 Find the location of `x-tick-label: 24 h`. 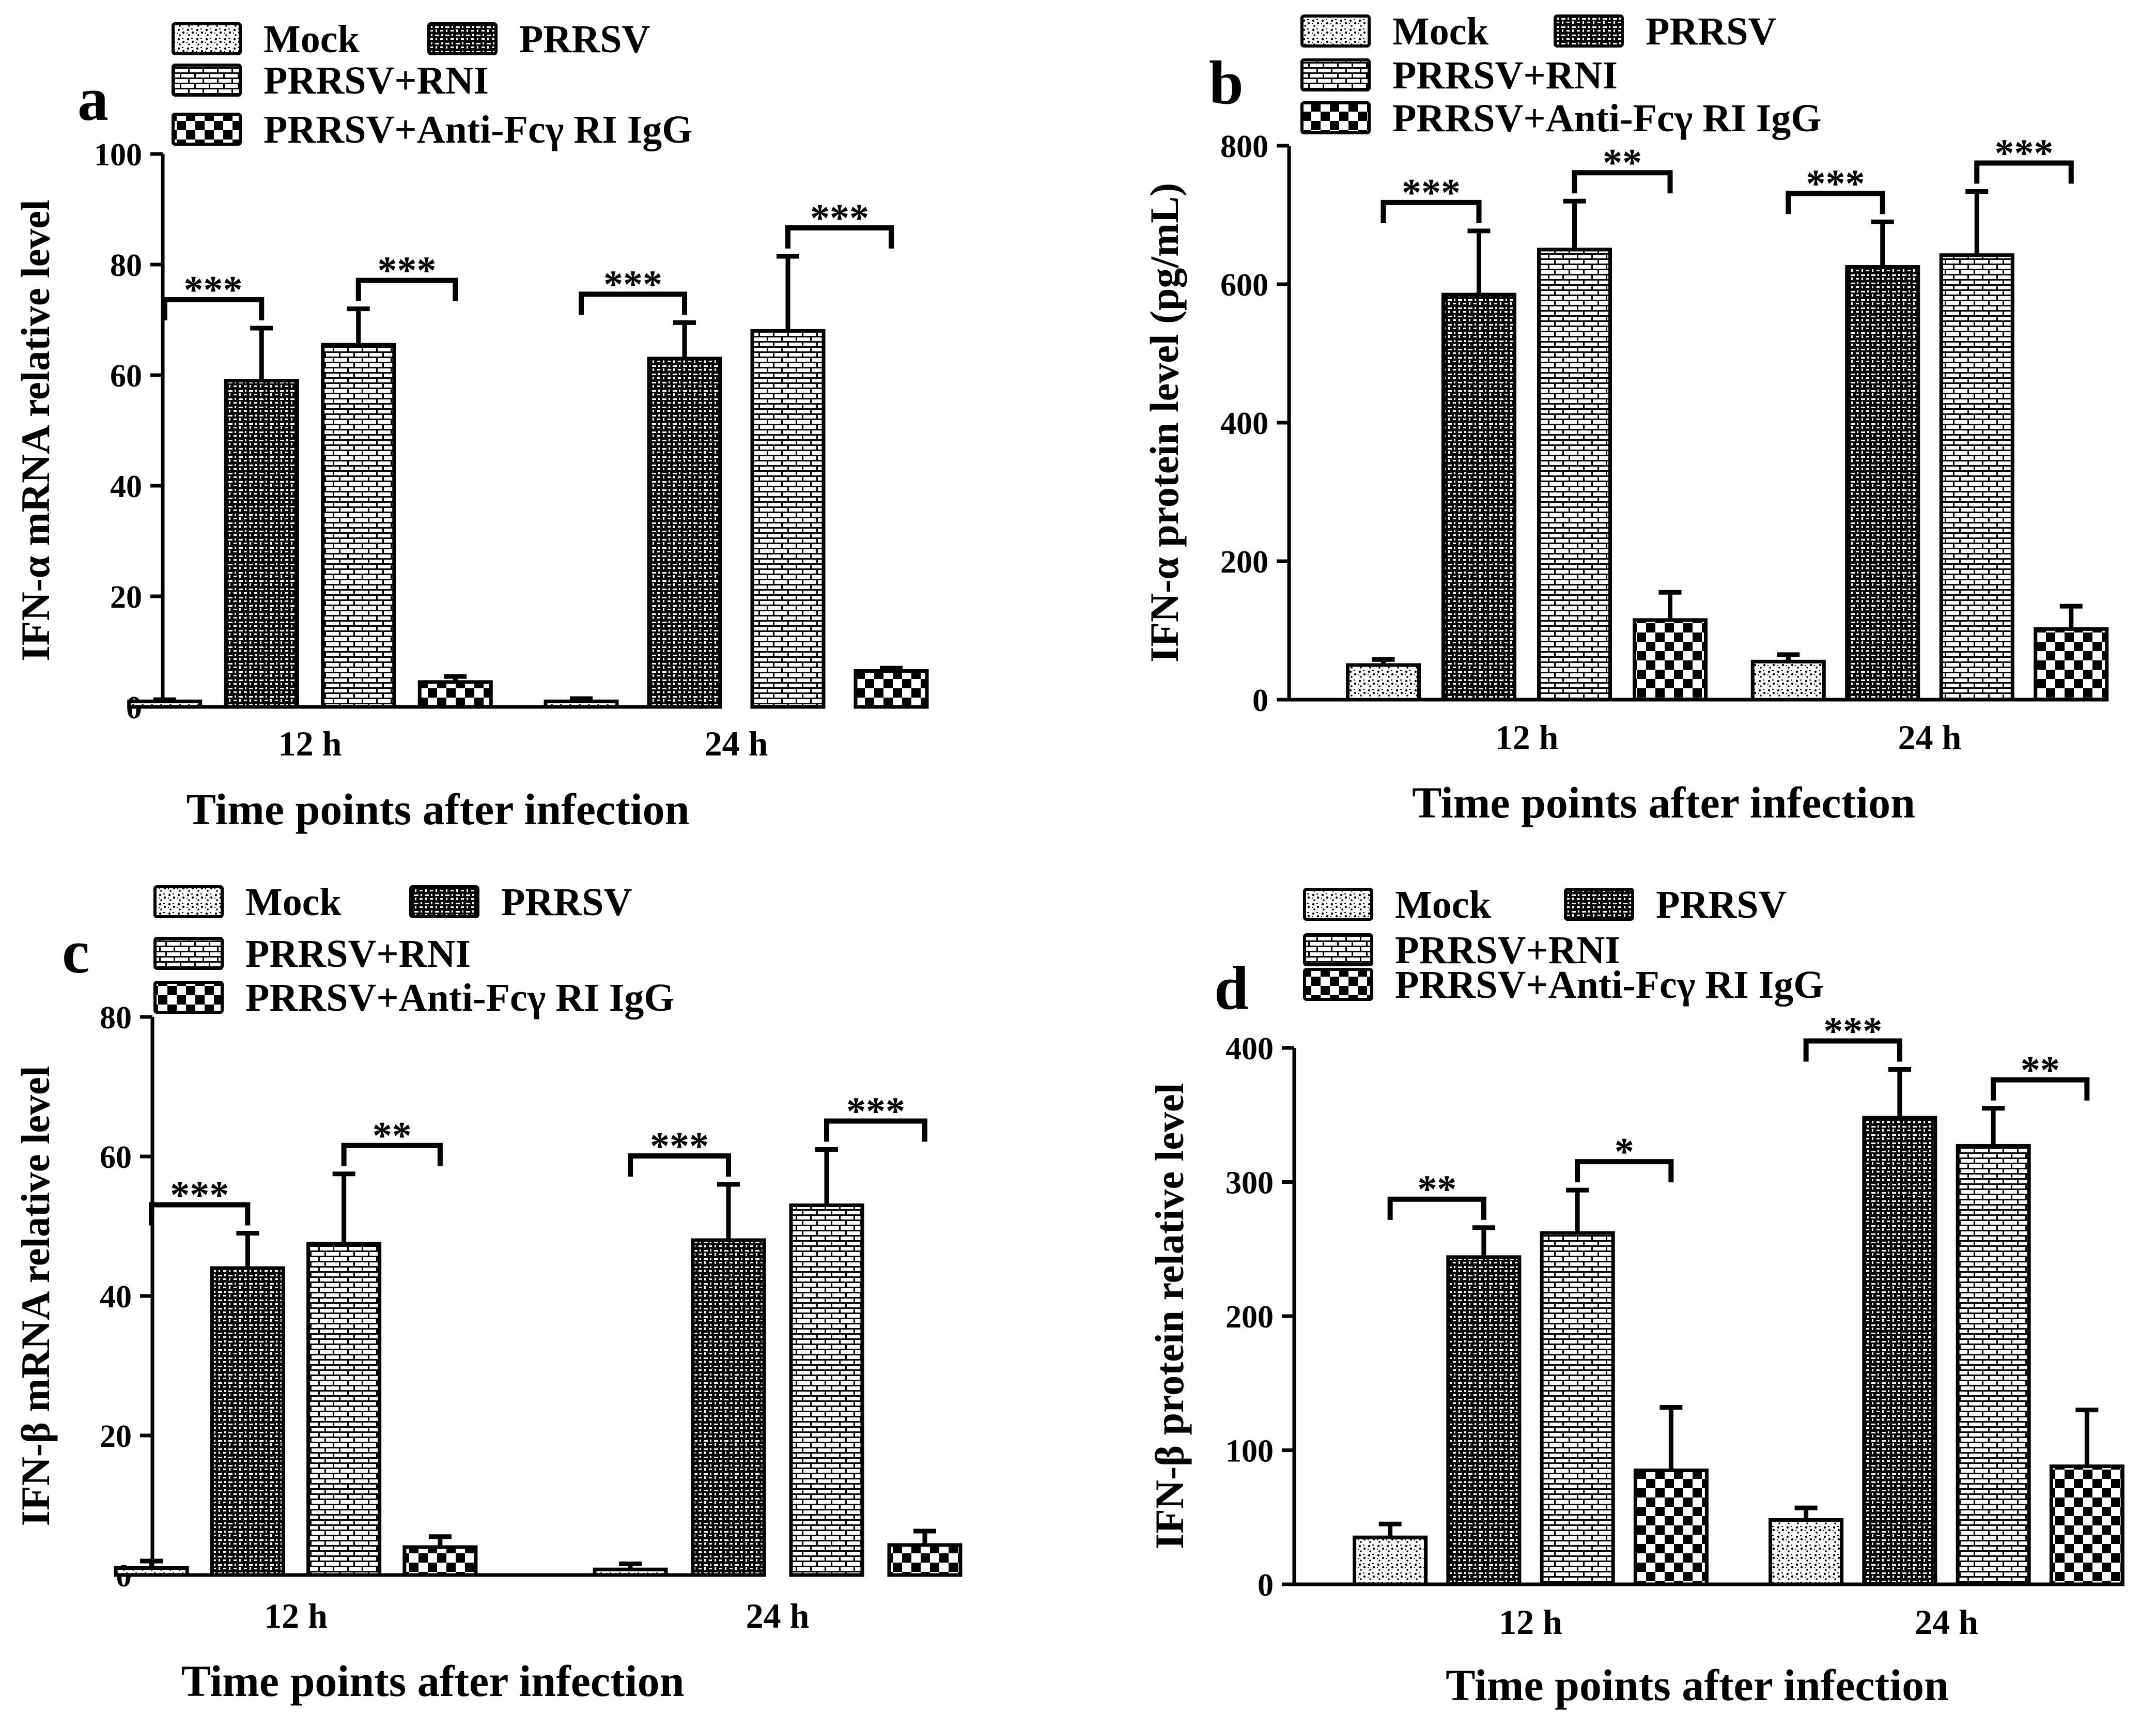

x-tick-label: 24 h is located at coordinates (778, 1615).